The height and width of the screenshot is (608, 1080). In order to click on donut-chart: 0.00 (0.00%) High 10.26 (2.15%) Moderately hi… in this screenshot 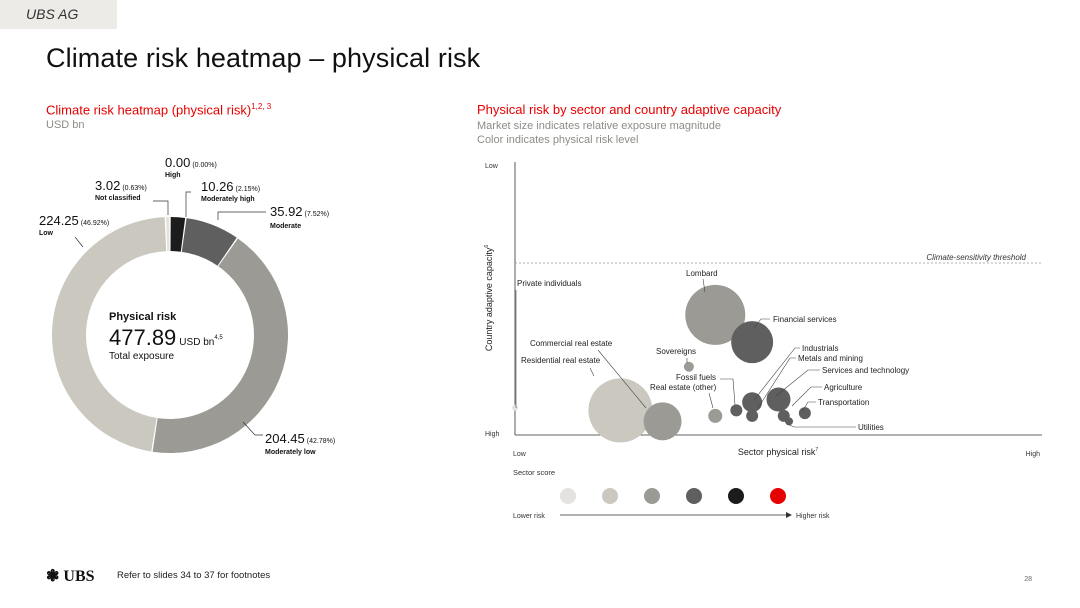, I will do `click(187, 305)`.